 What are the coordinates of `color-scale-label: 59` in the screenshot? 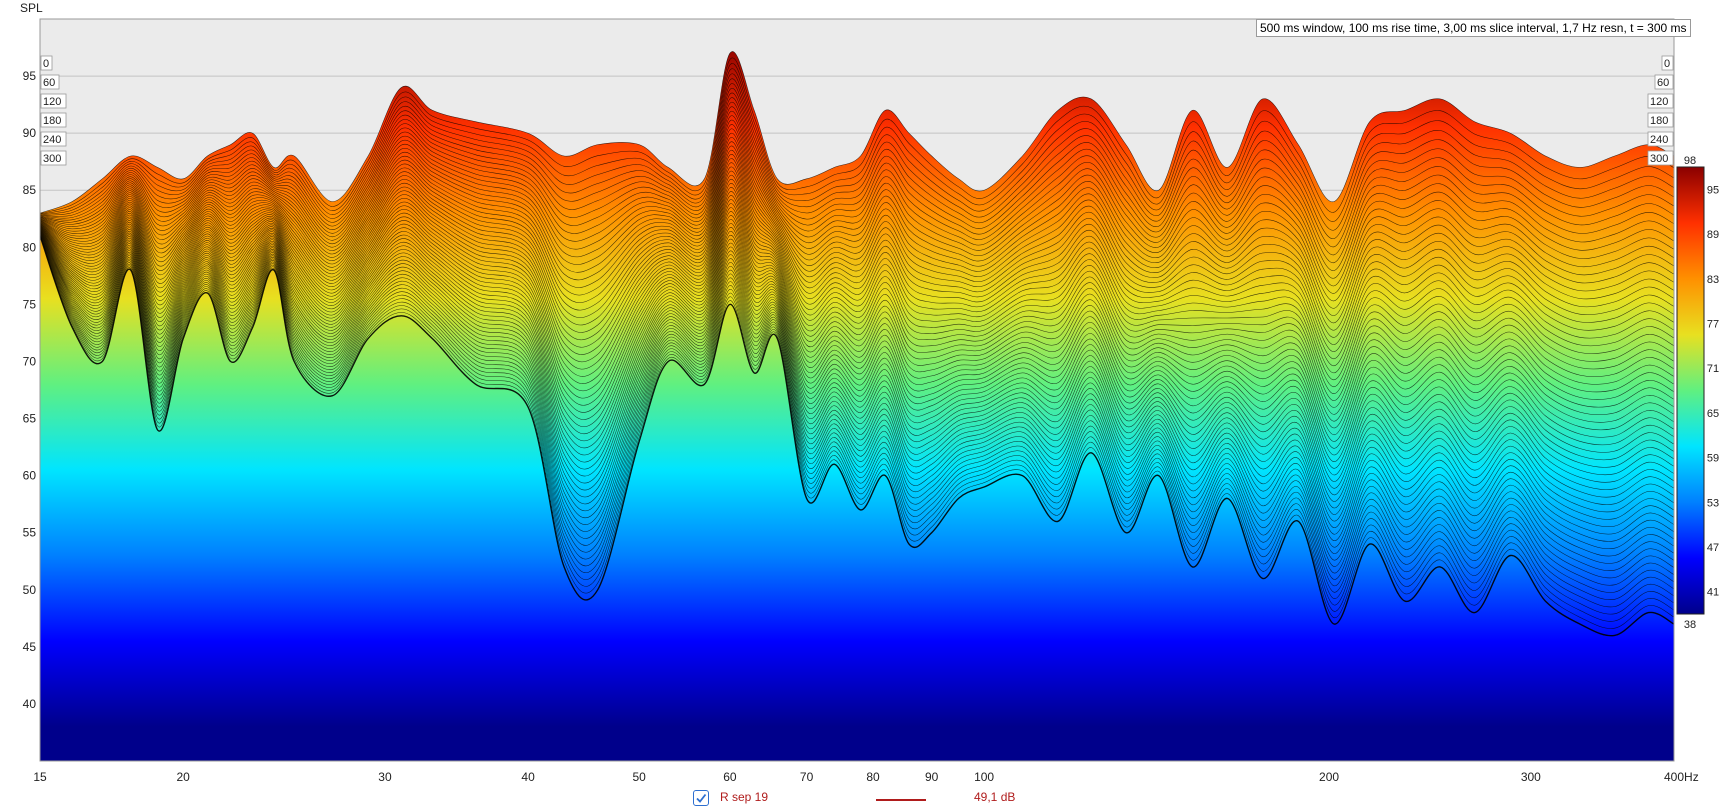 It's located at (1713, 459).